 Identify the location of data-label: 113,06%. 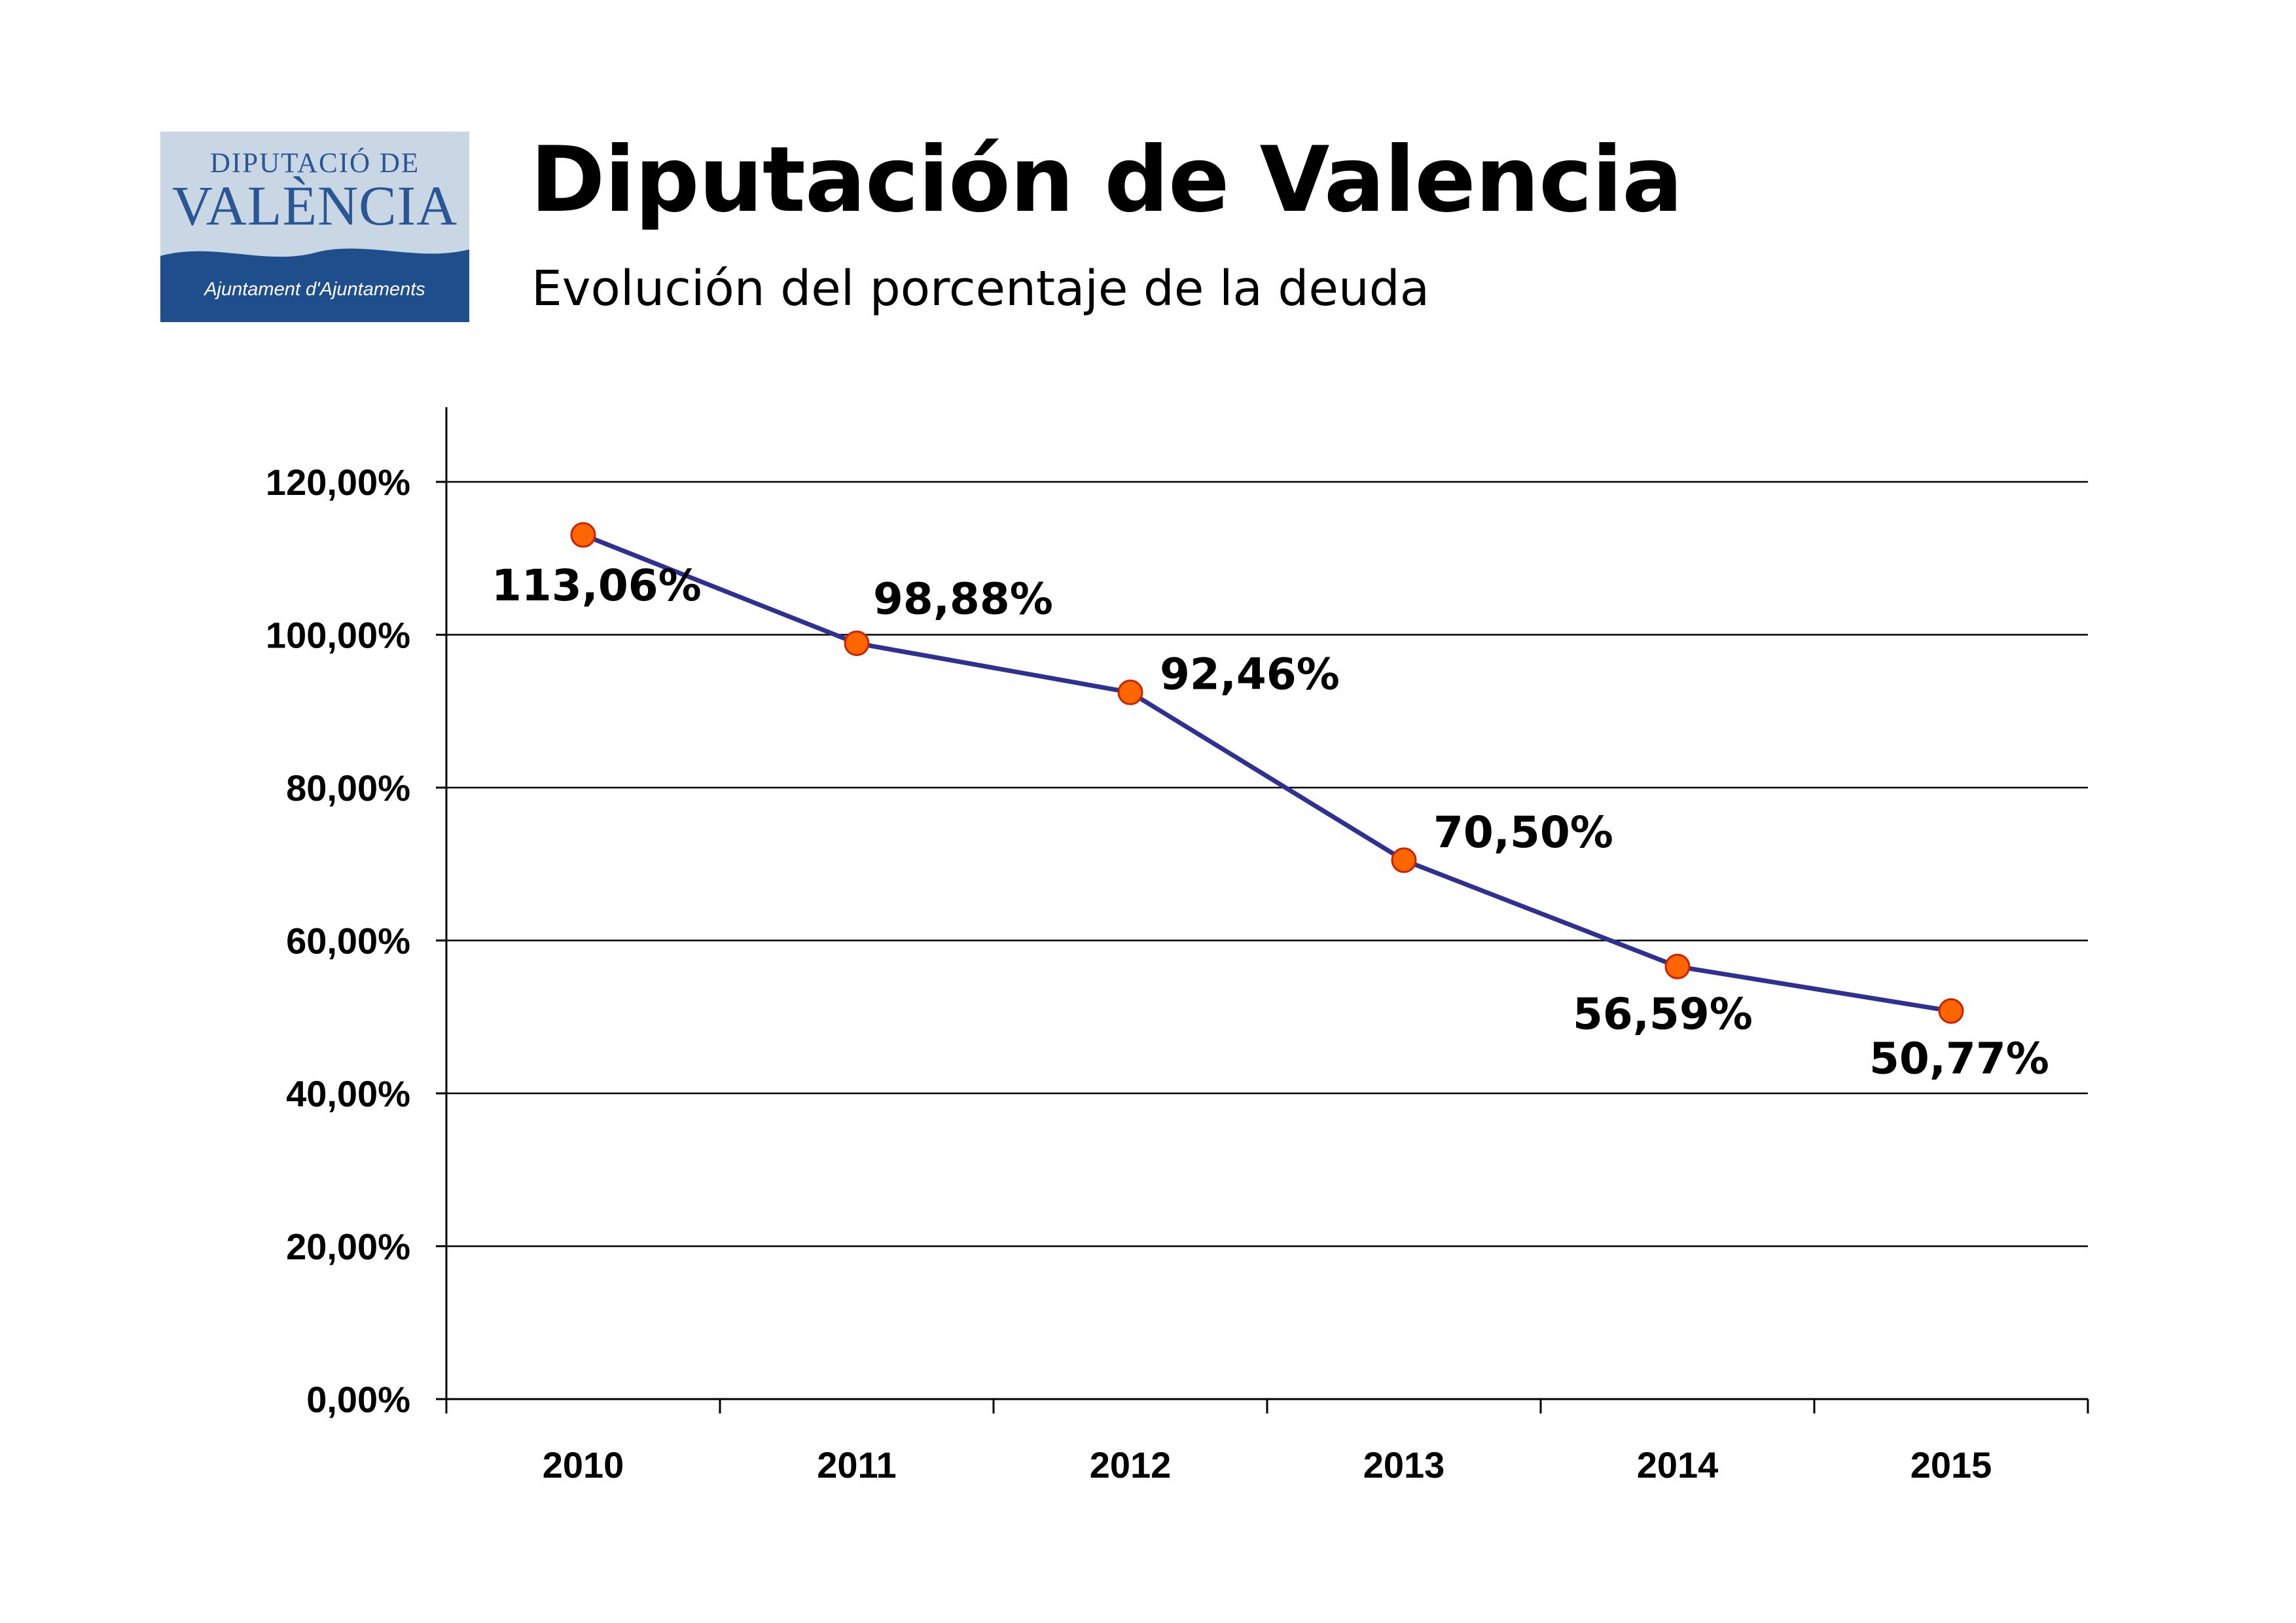
(597, 585).